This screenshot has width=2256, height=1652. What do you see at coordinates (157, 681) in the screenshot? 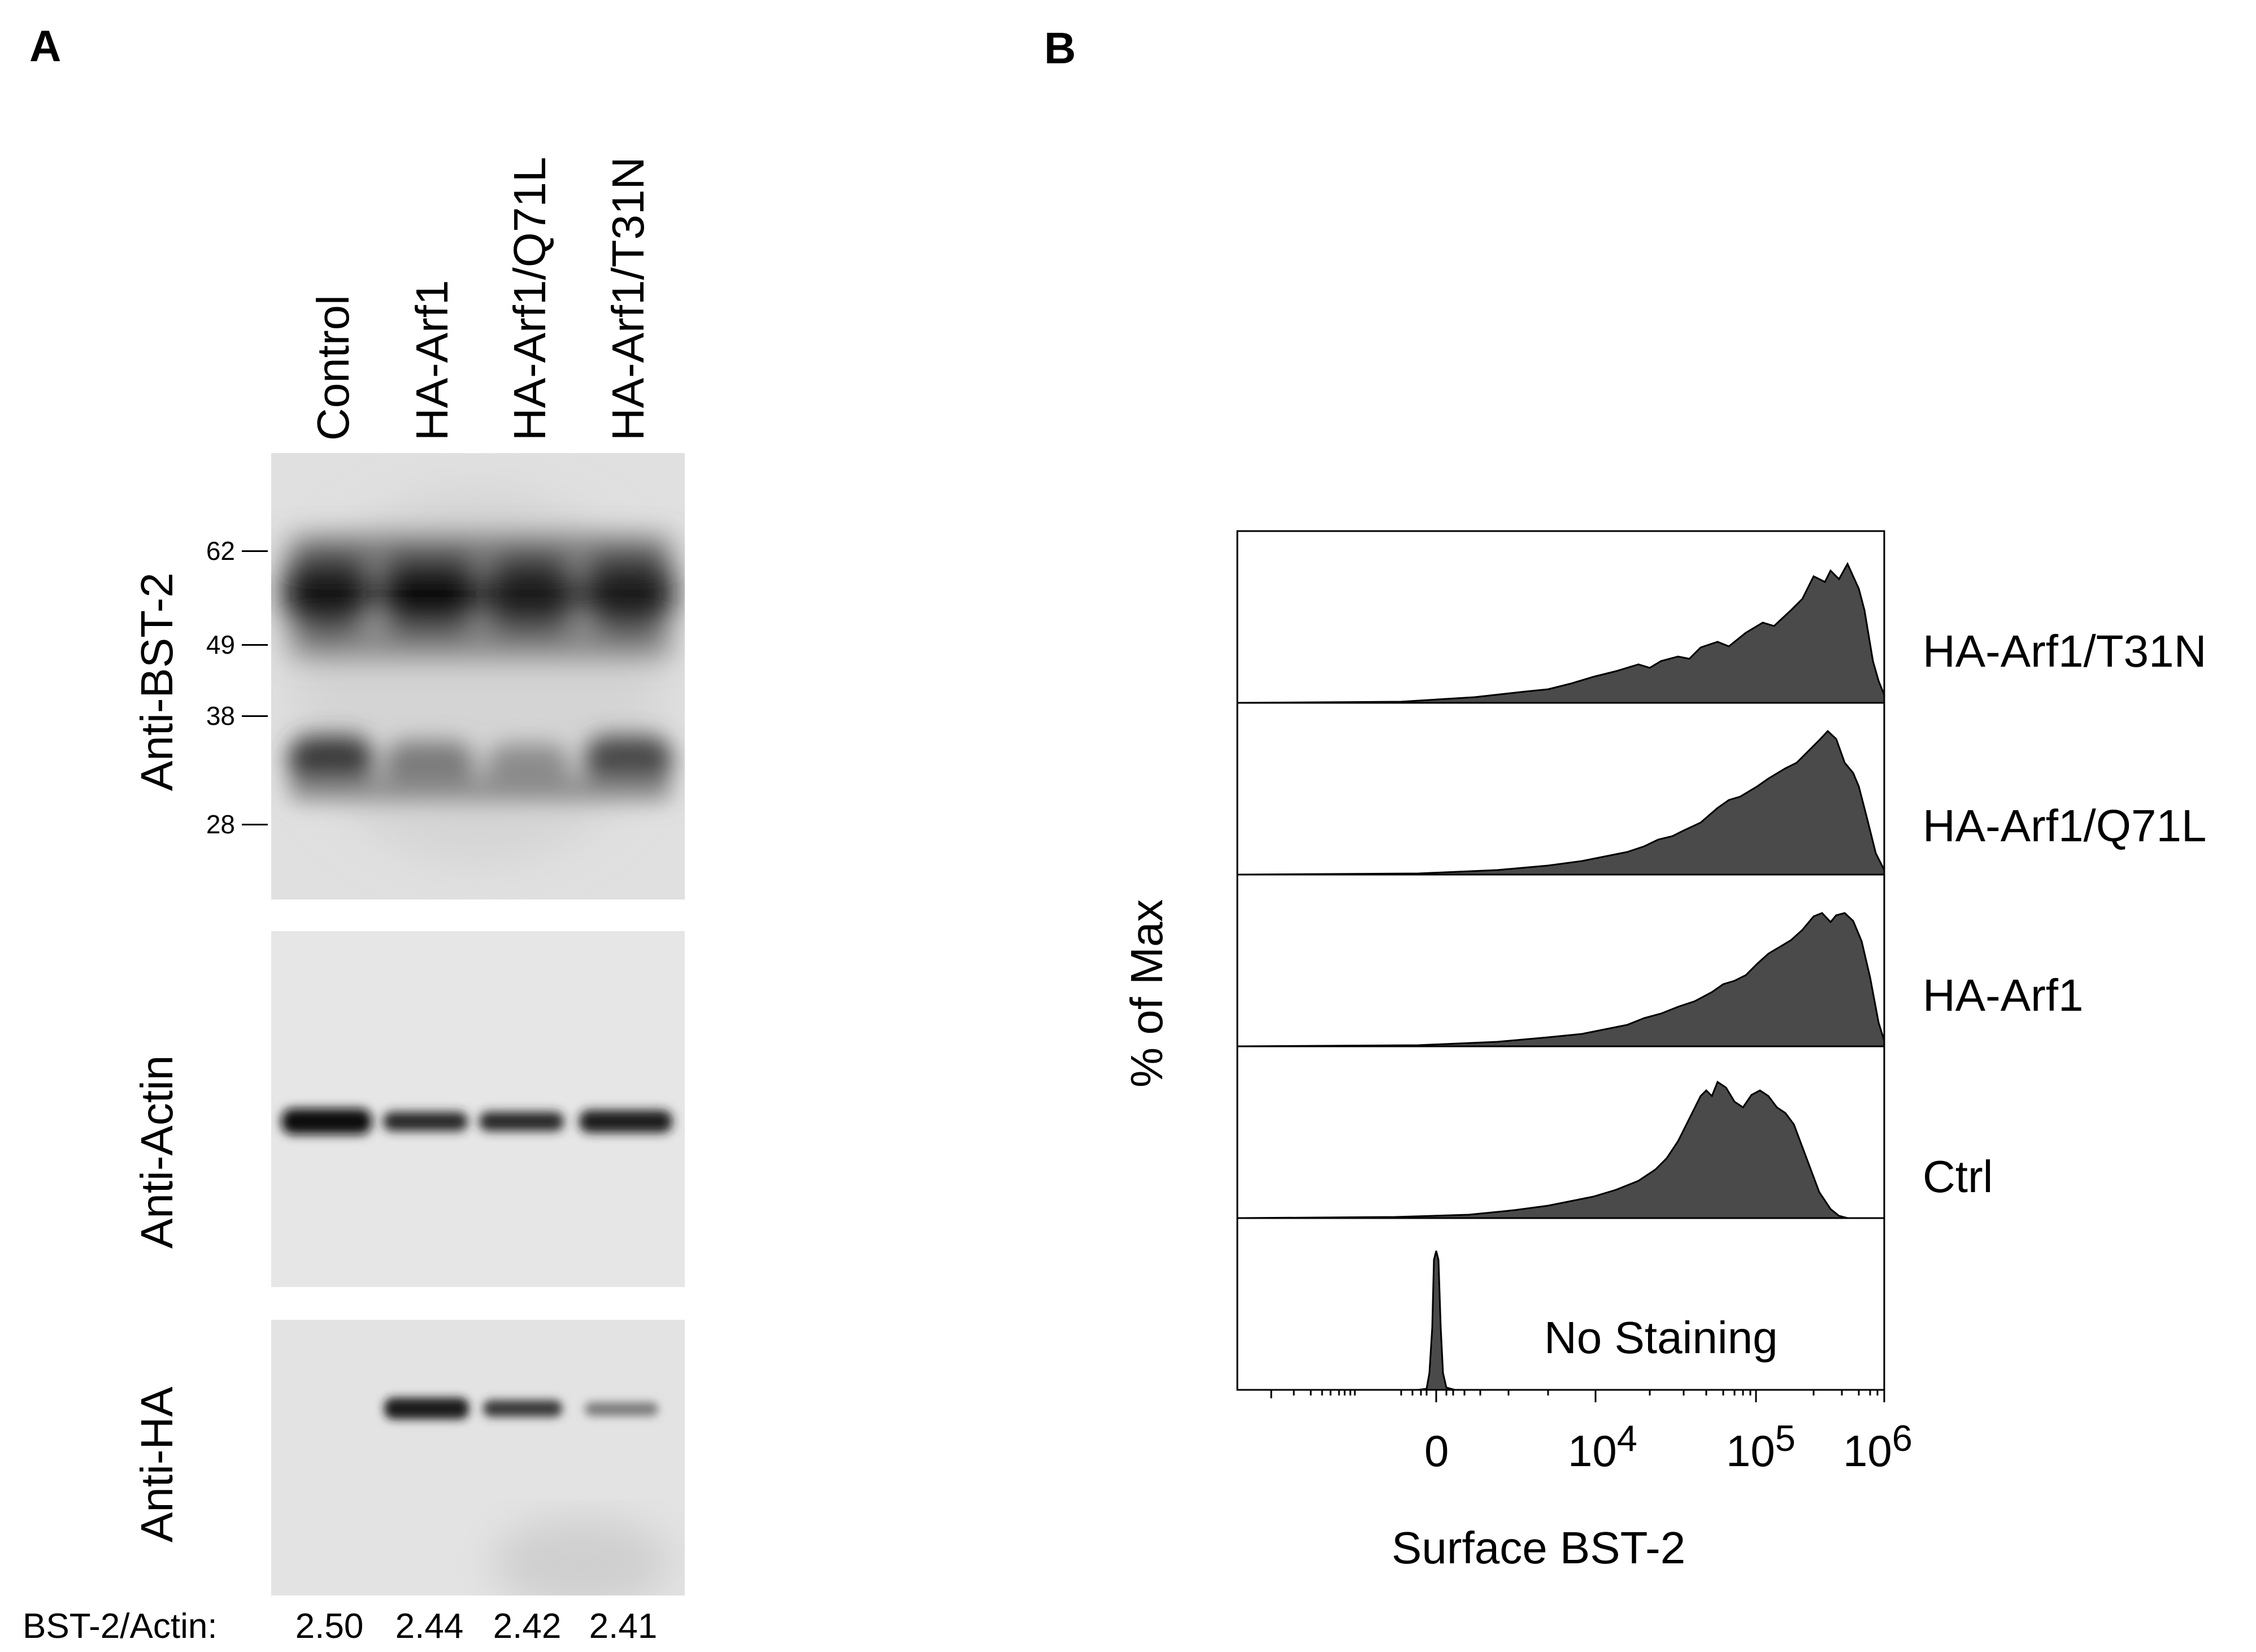
I see `blot-label-anti-bst2: Anti-BST-2` at bounding box center [157, 681].